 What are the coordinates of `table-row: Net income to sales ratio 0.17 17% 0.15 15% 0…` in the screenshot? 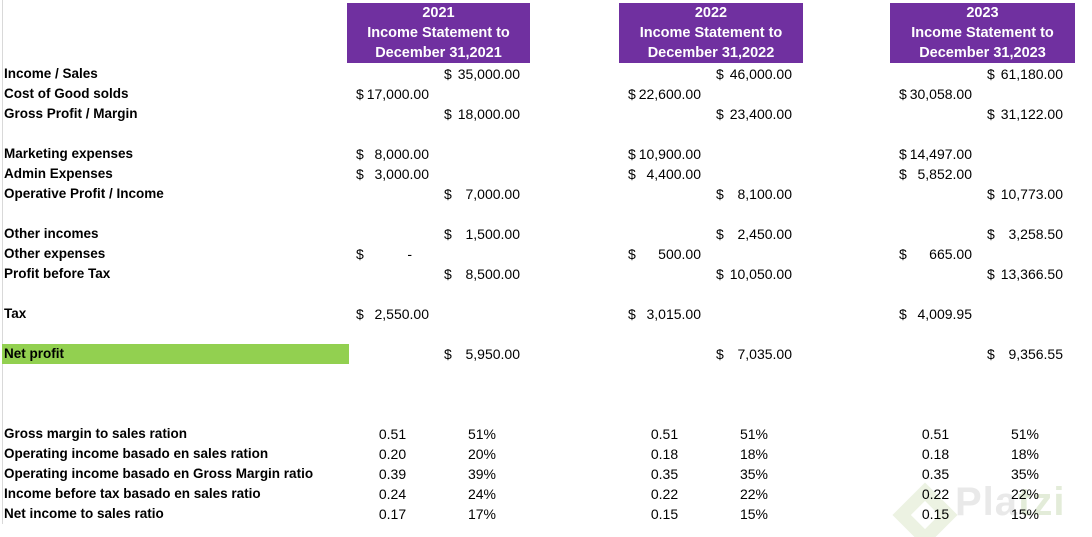 It's located at (546, 514).